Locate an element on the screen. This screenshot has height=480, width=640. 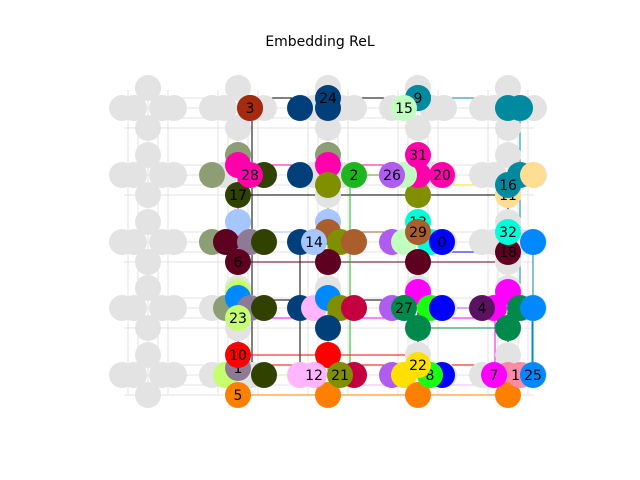
graph-node-27: 27 is located at coordinates (404, 308).